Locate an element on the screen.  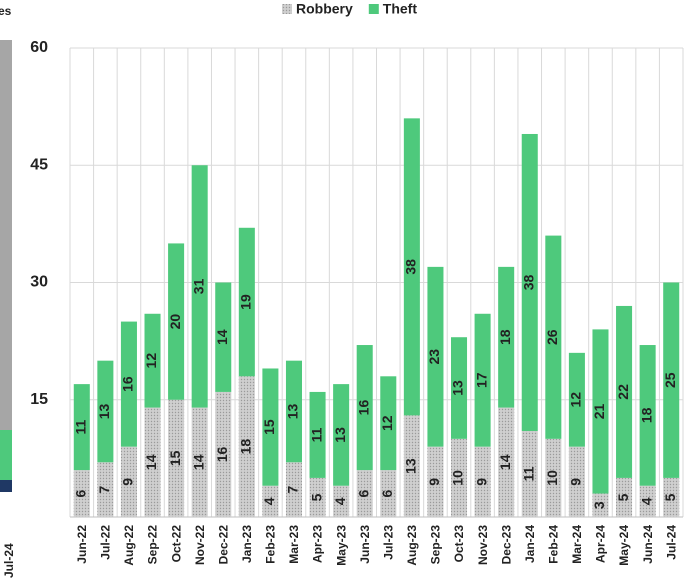
x-tick-label: Oct-23 is located at coordinates (459, 544).